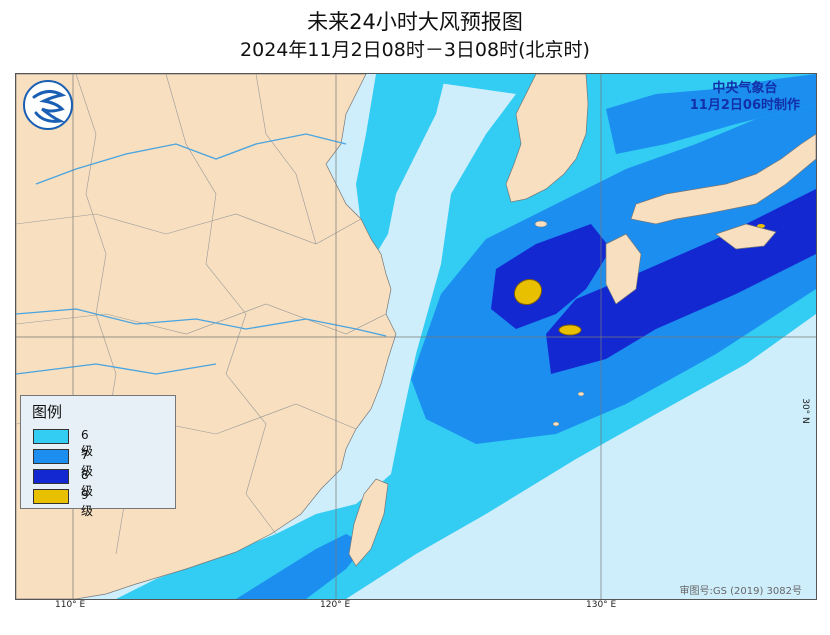 The height and width of the screenshot is (635, 830). What do you see at coordinates (47, 412) in the screenshot?
I see `legend-title: 图例` at bounding box center [47, 412].